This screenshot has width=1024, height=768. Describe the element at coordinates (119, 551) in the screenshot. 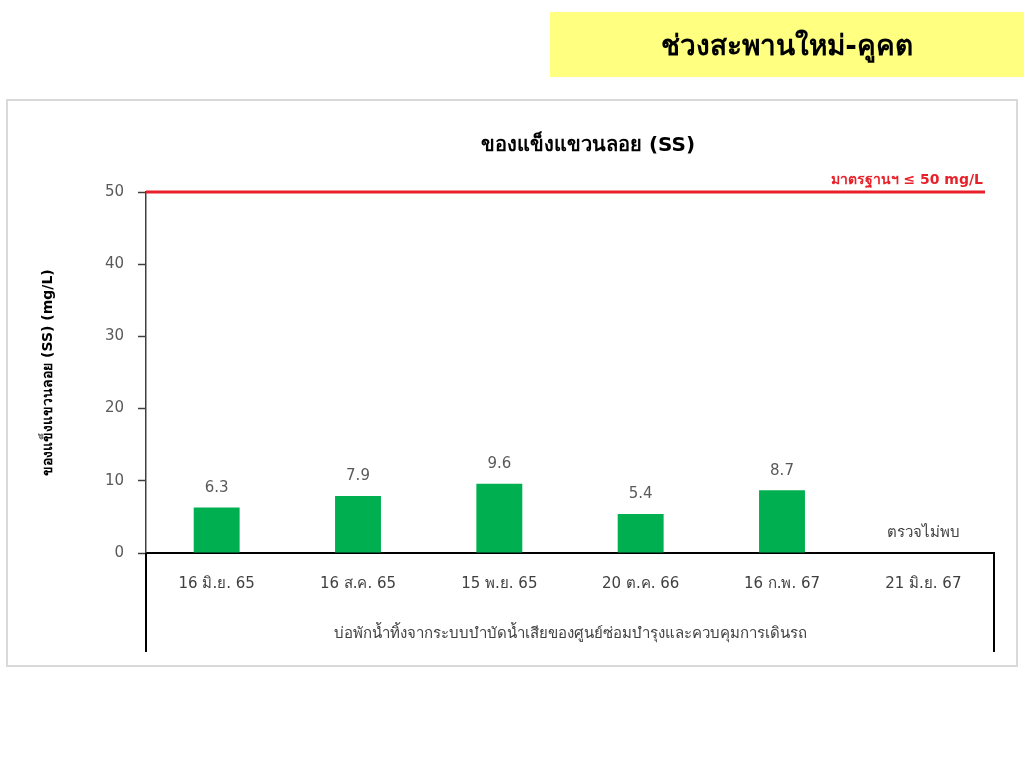

I see `y-tick-label: 0` at that location.